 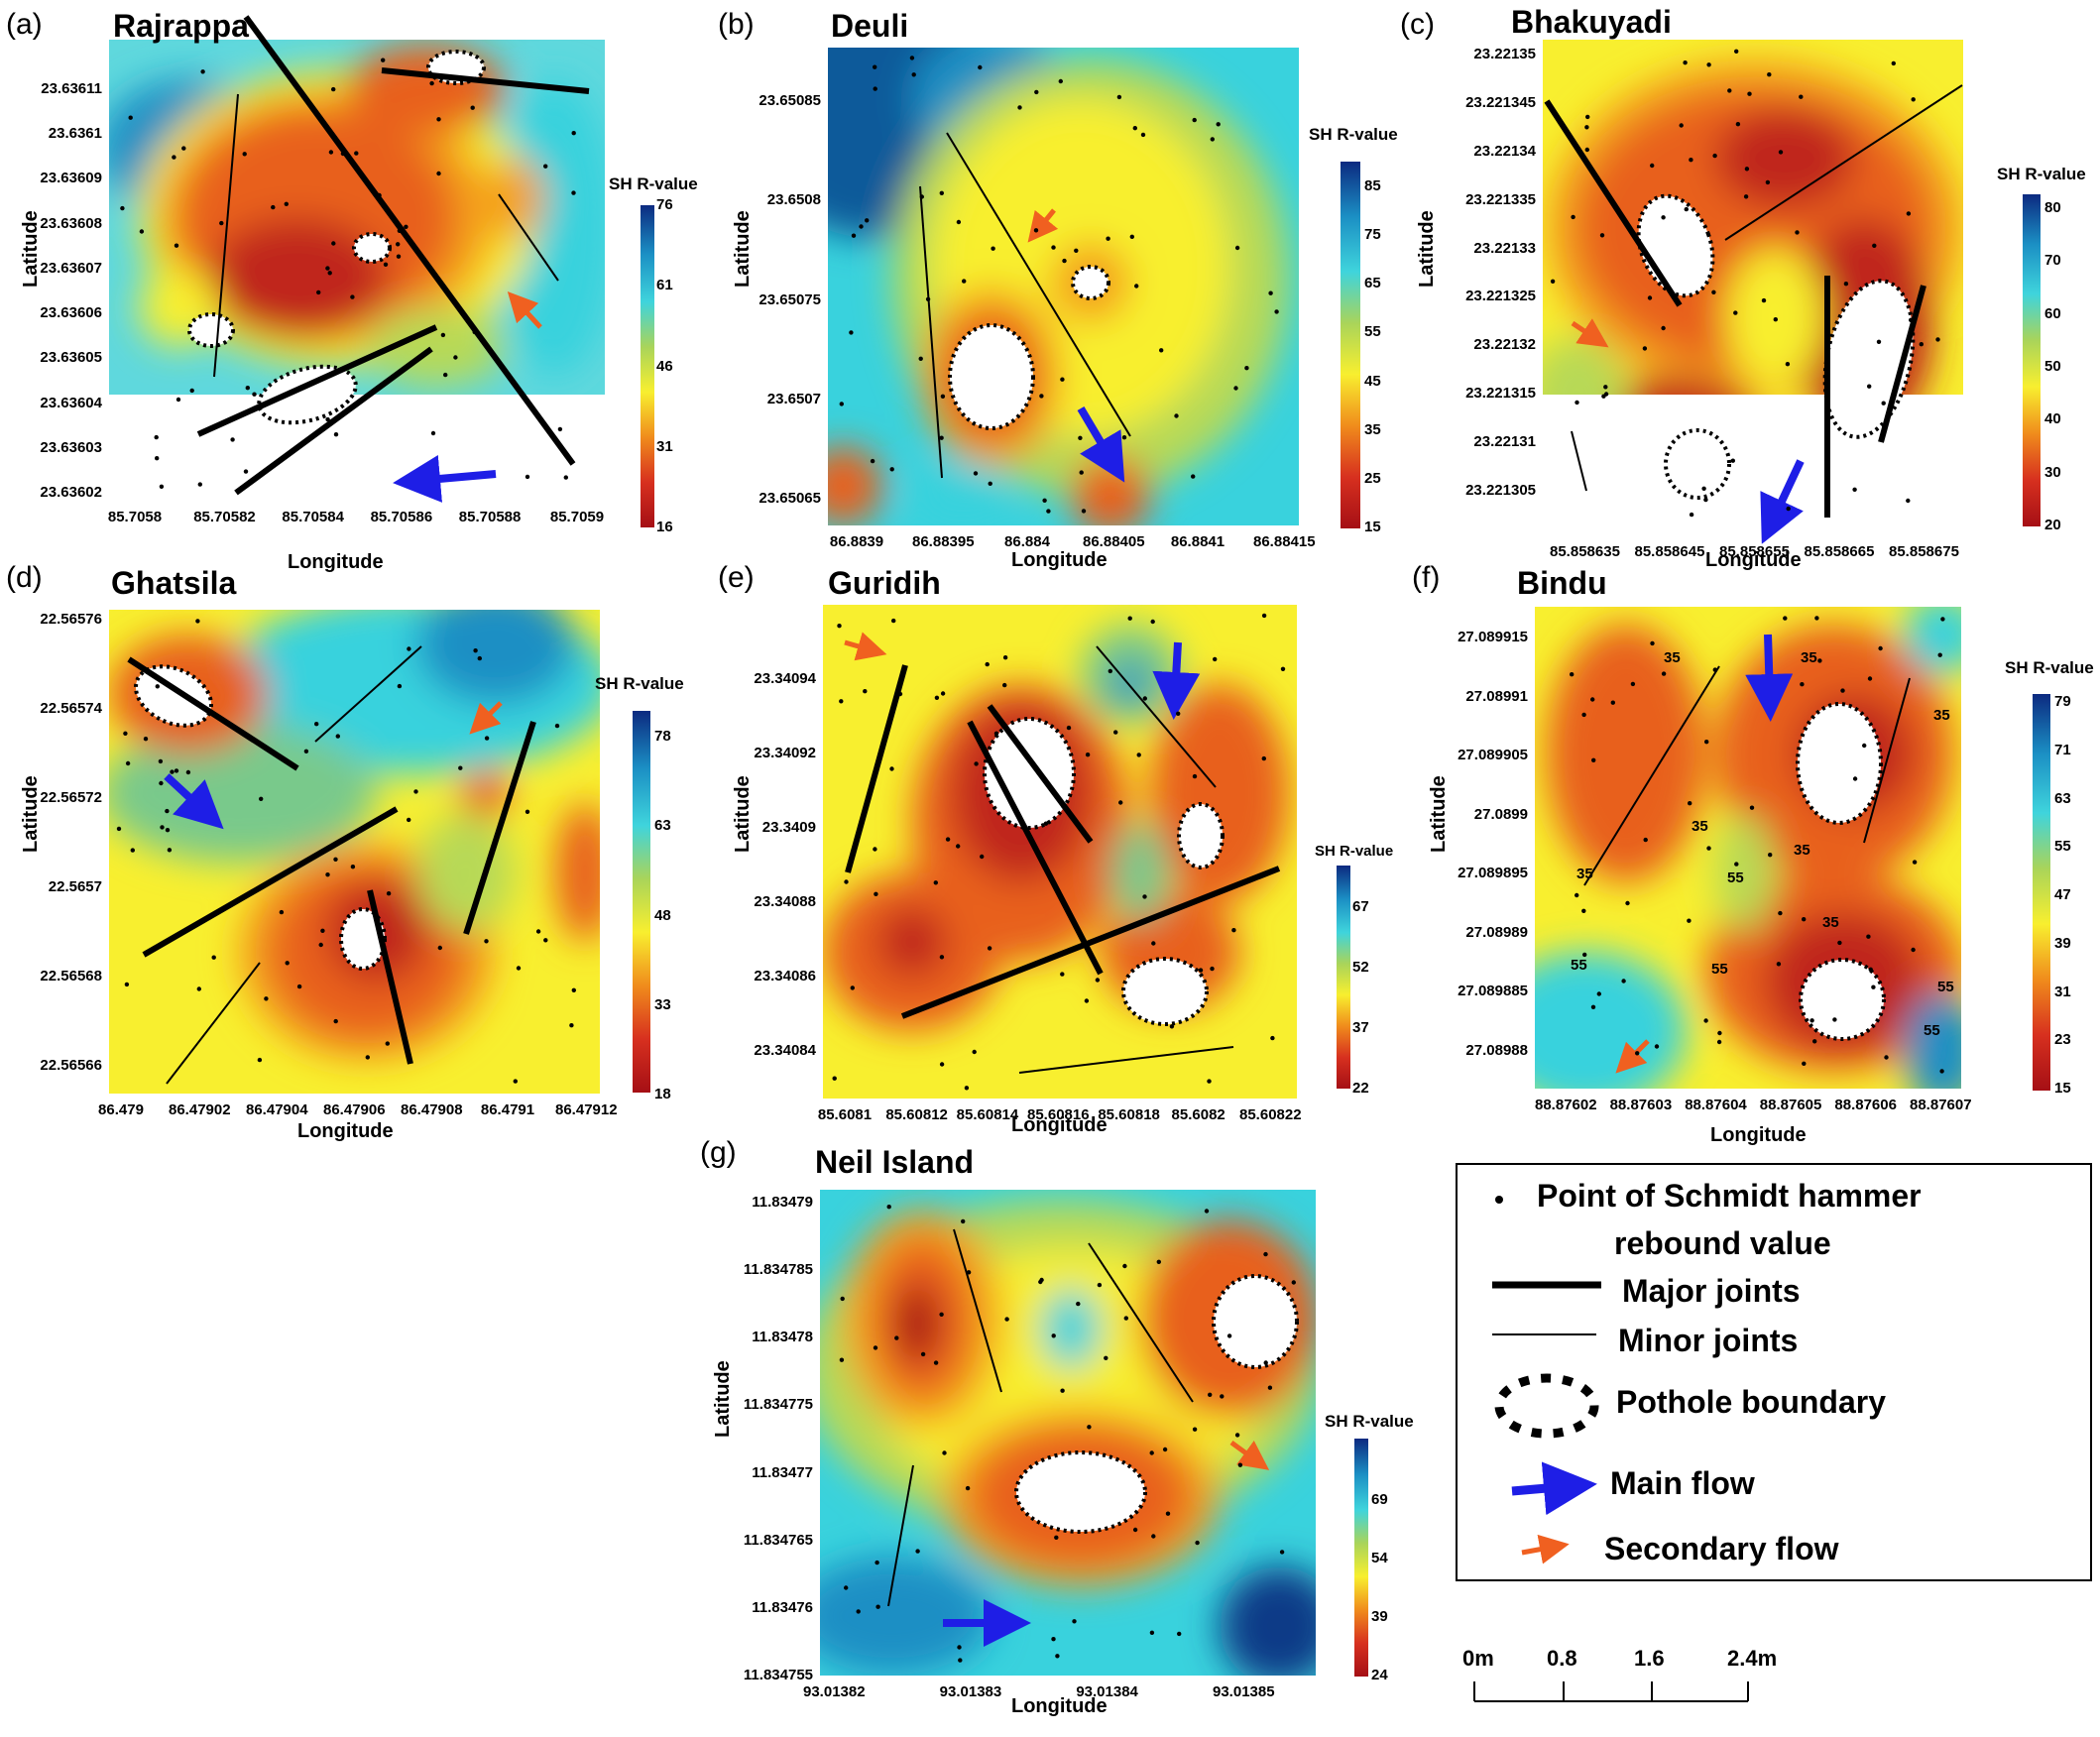 What do you see at coordinates (1380, 1616) in the screenshot?
I see `colorbar-tick-label: 39` at bounding box center [1380, 1616].